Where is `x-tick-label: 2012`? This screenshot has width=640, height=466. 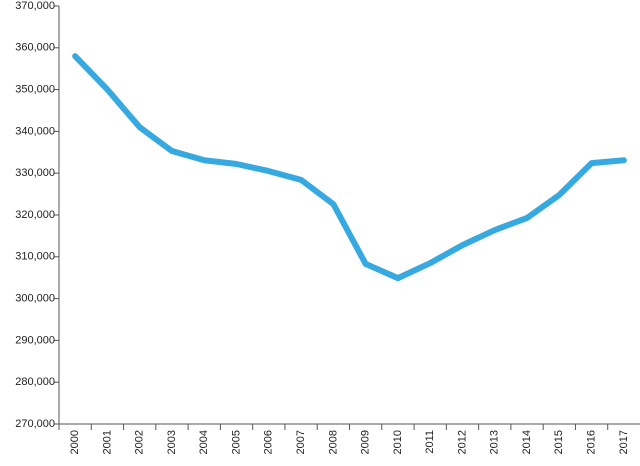 x-tick-label: 2012 is located at coordinates (462, 442).